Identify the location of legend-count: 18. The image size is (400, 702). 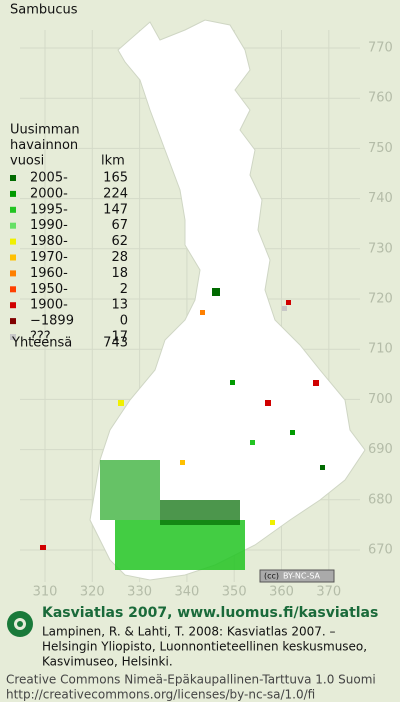
(119, 273).